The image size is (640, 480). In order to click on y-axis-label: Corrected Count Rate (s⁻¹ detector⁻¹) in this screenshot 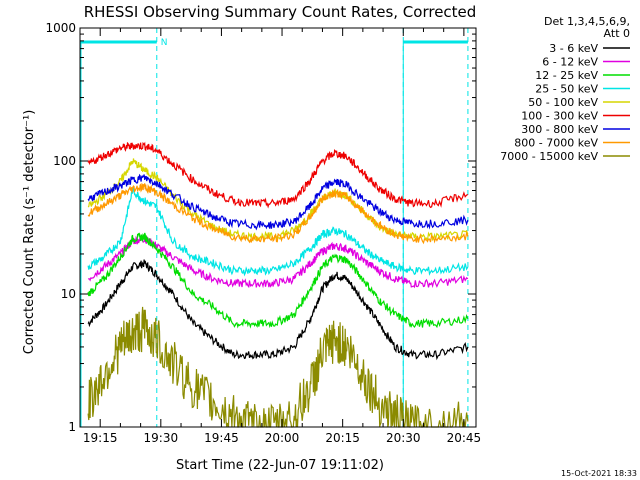, I will do `click(29, 232)`.